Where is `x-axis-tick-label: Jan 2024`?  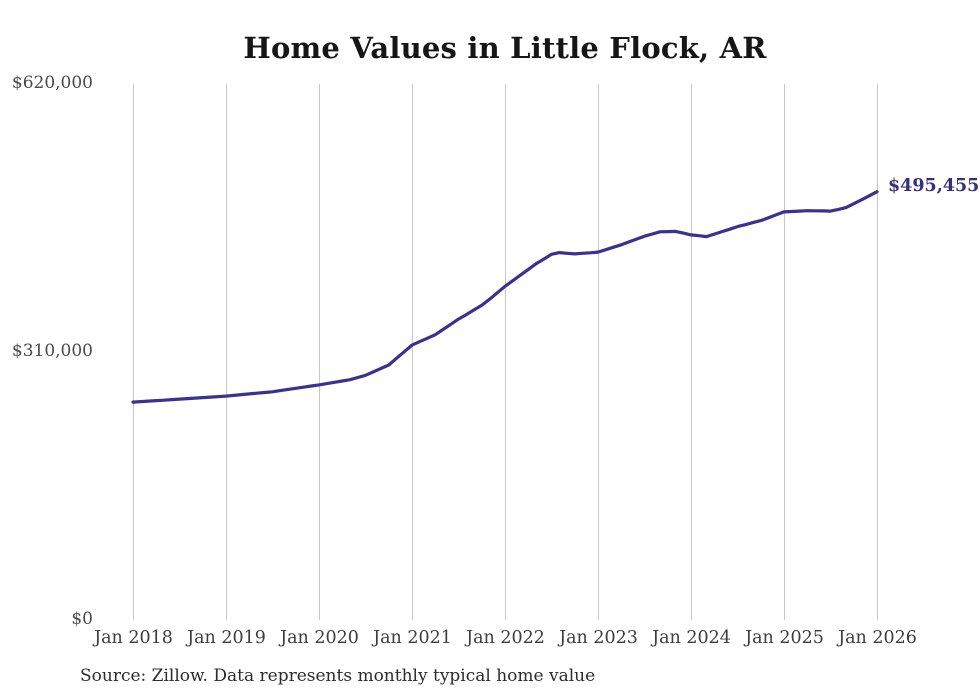
x-axis-tick-label: Jan 2024 is located at coordinates (691, 638).